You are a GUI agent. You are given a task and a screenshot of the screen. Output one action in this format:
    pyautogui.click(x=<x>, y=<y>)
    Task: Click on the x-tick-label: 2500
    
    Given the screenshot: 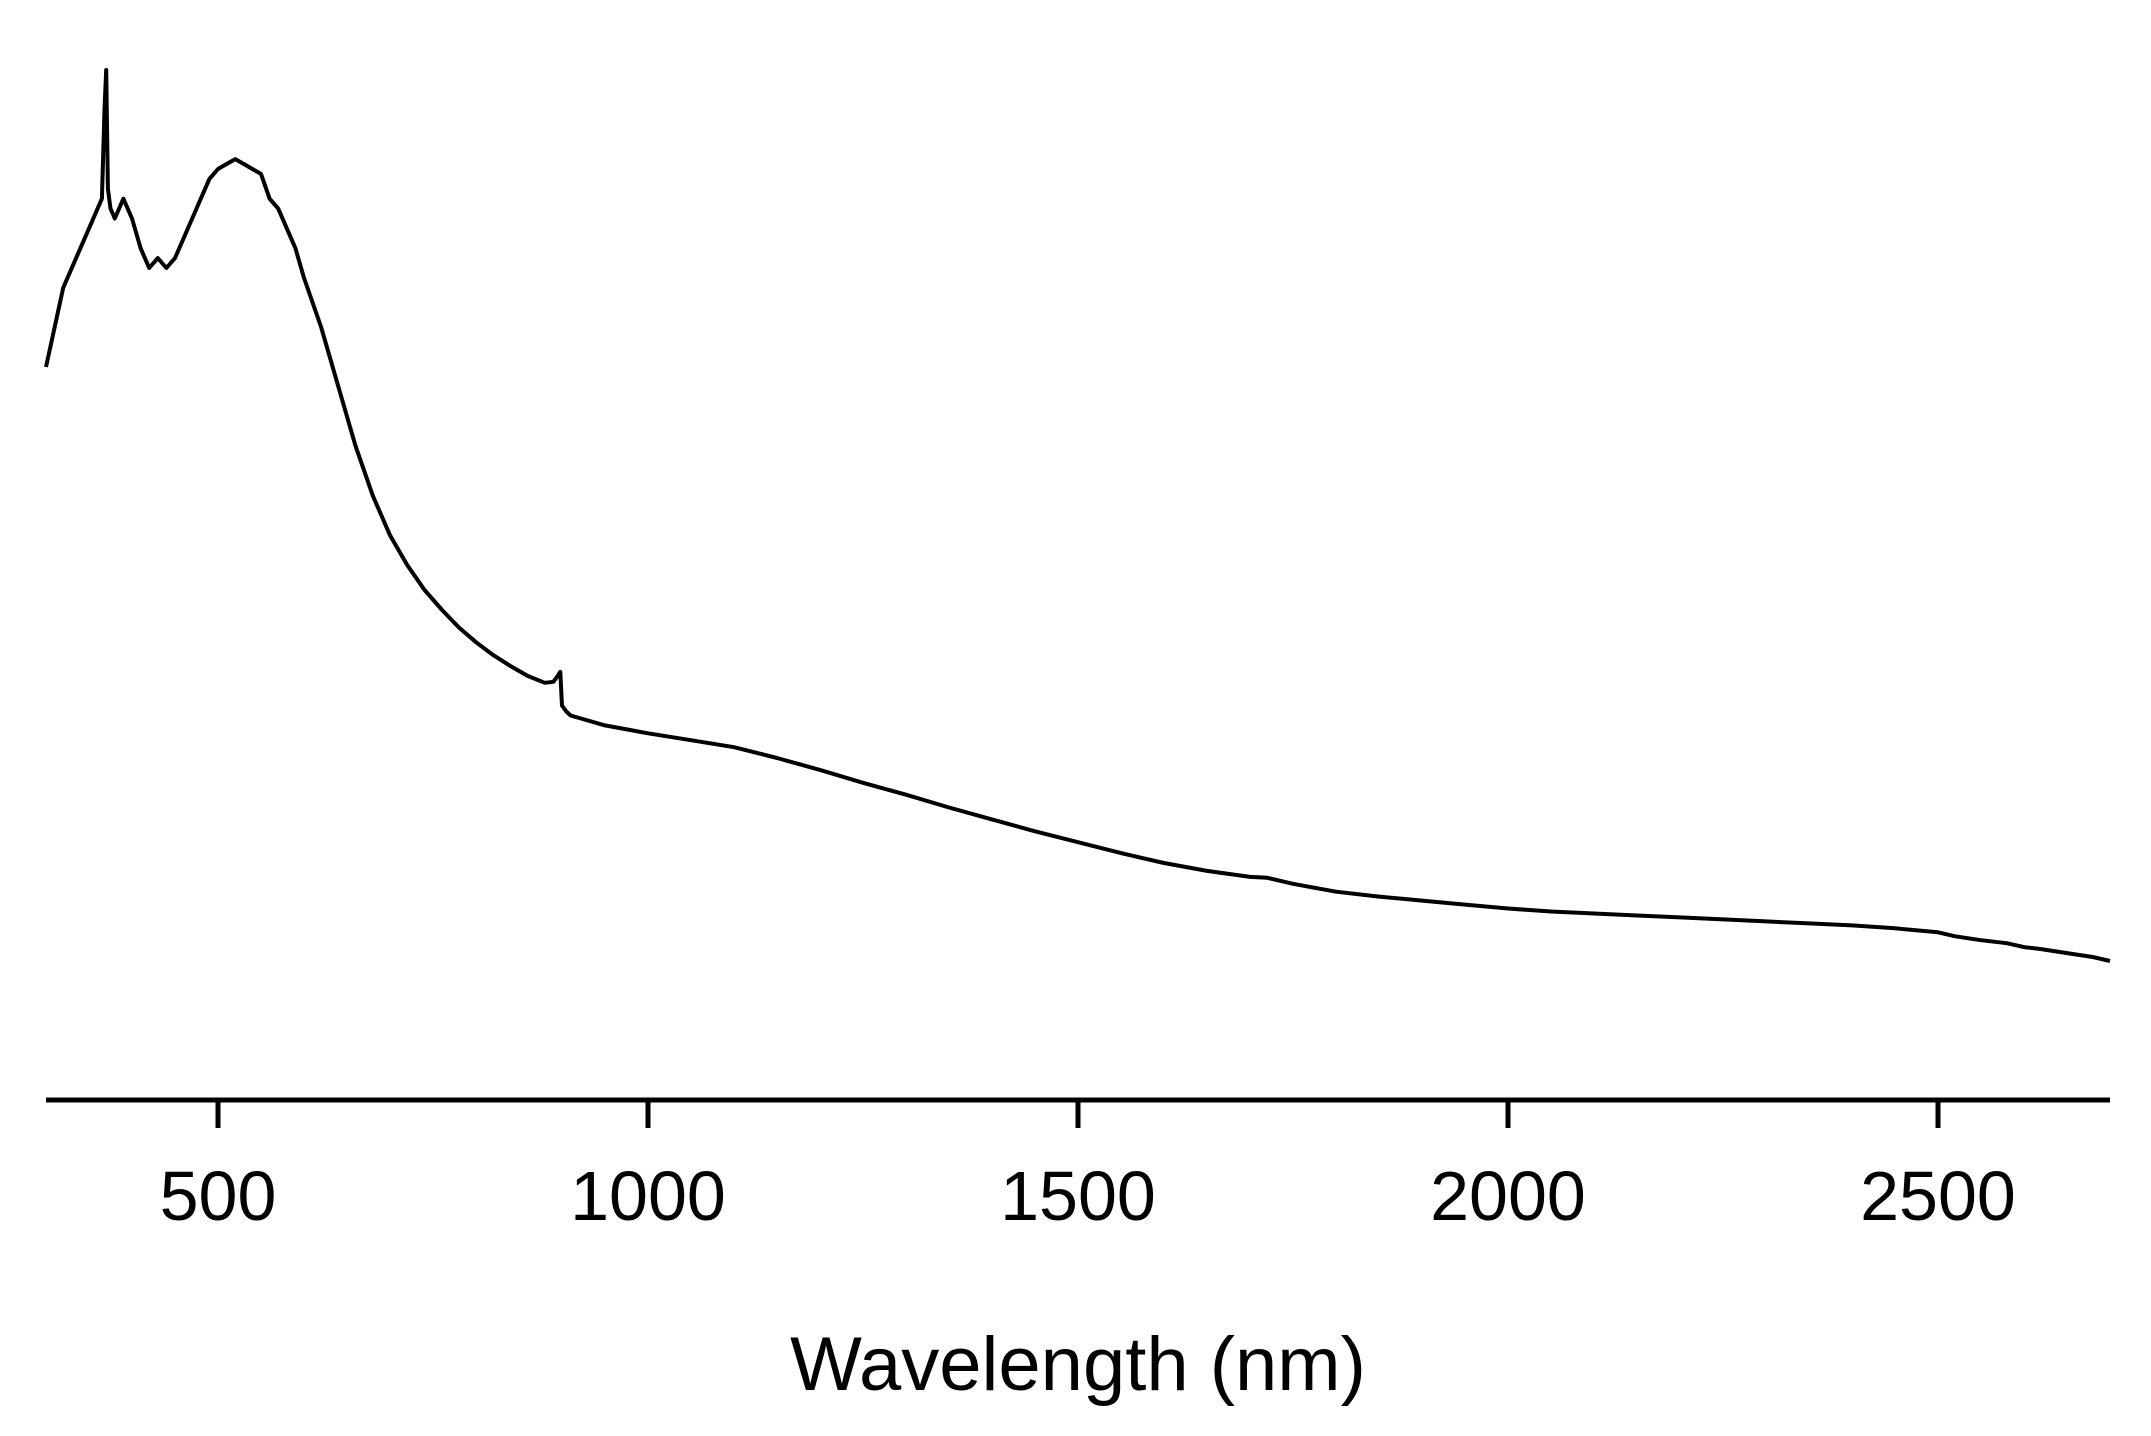 What is the action you would take?
    pyautogui.click(x=1938, y=1196)
    